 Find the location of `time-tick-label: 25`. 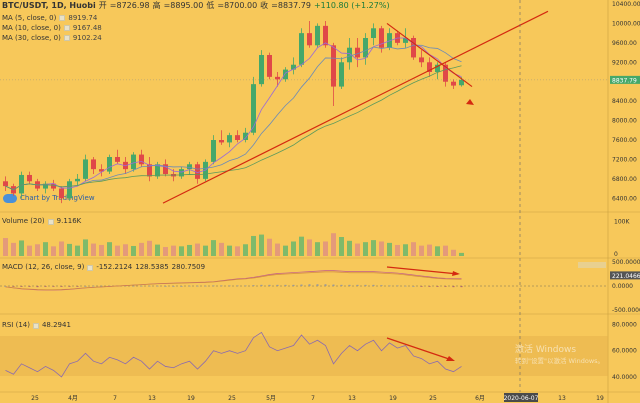

time-tick-label: 25 is located at coordinates (35, 398).